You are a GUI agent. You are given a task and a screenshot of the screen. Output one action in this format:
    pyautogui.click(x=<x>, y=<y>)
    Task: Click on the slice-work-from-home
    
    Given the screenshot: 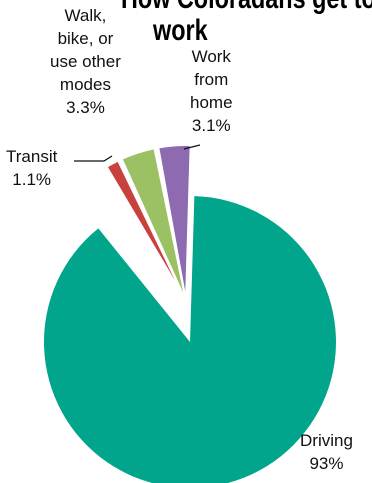 What is the action you would take?
    pyautogui.click(x=174, y=223)
    